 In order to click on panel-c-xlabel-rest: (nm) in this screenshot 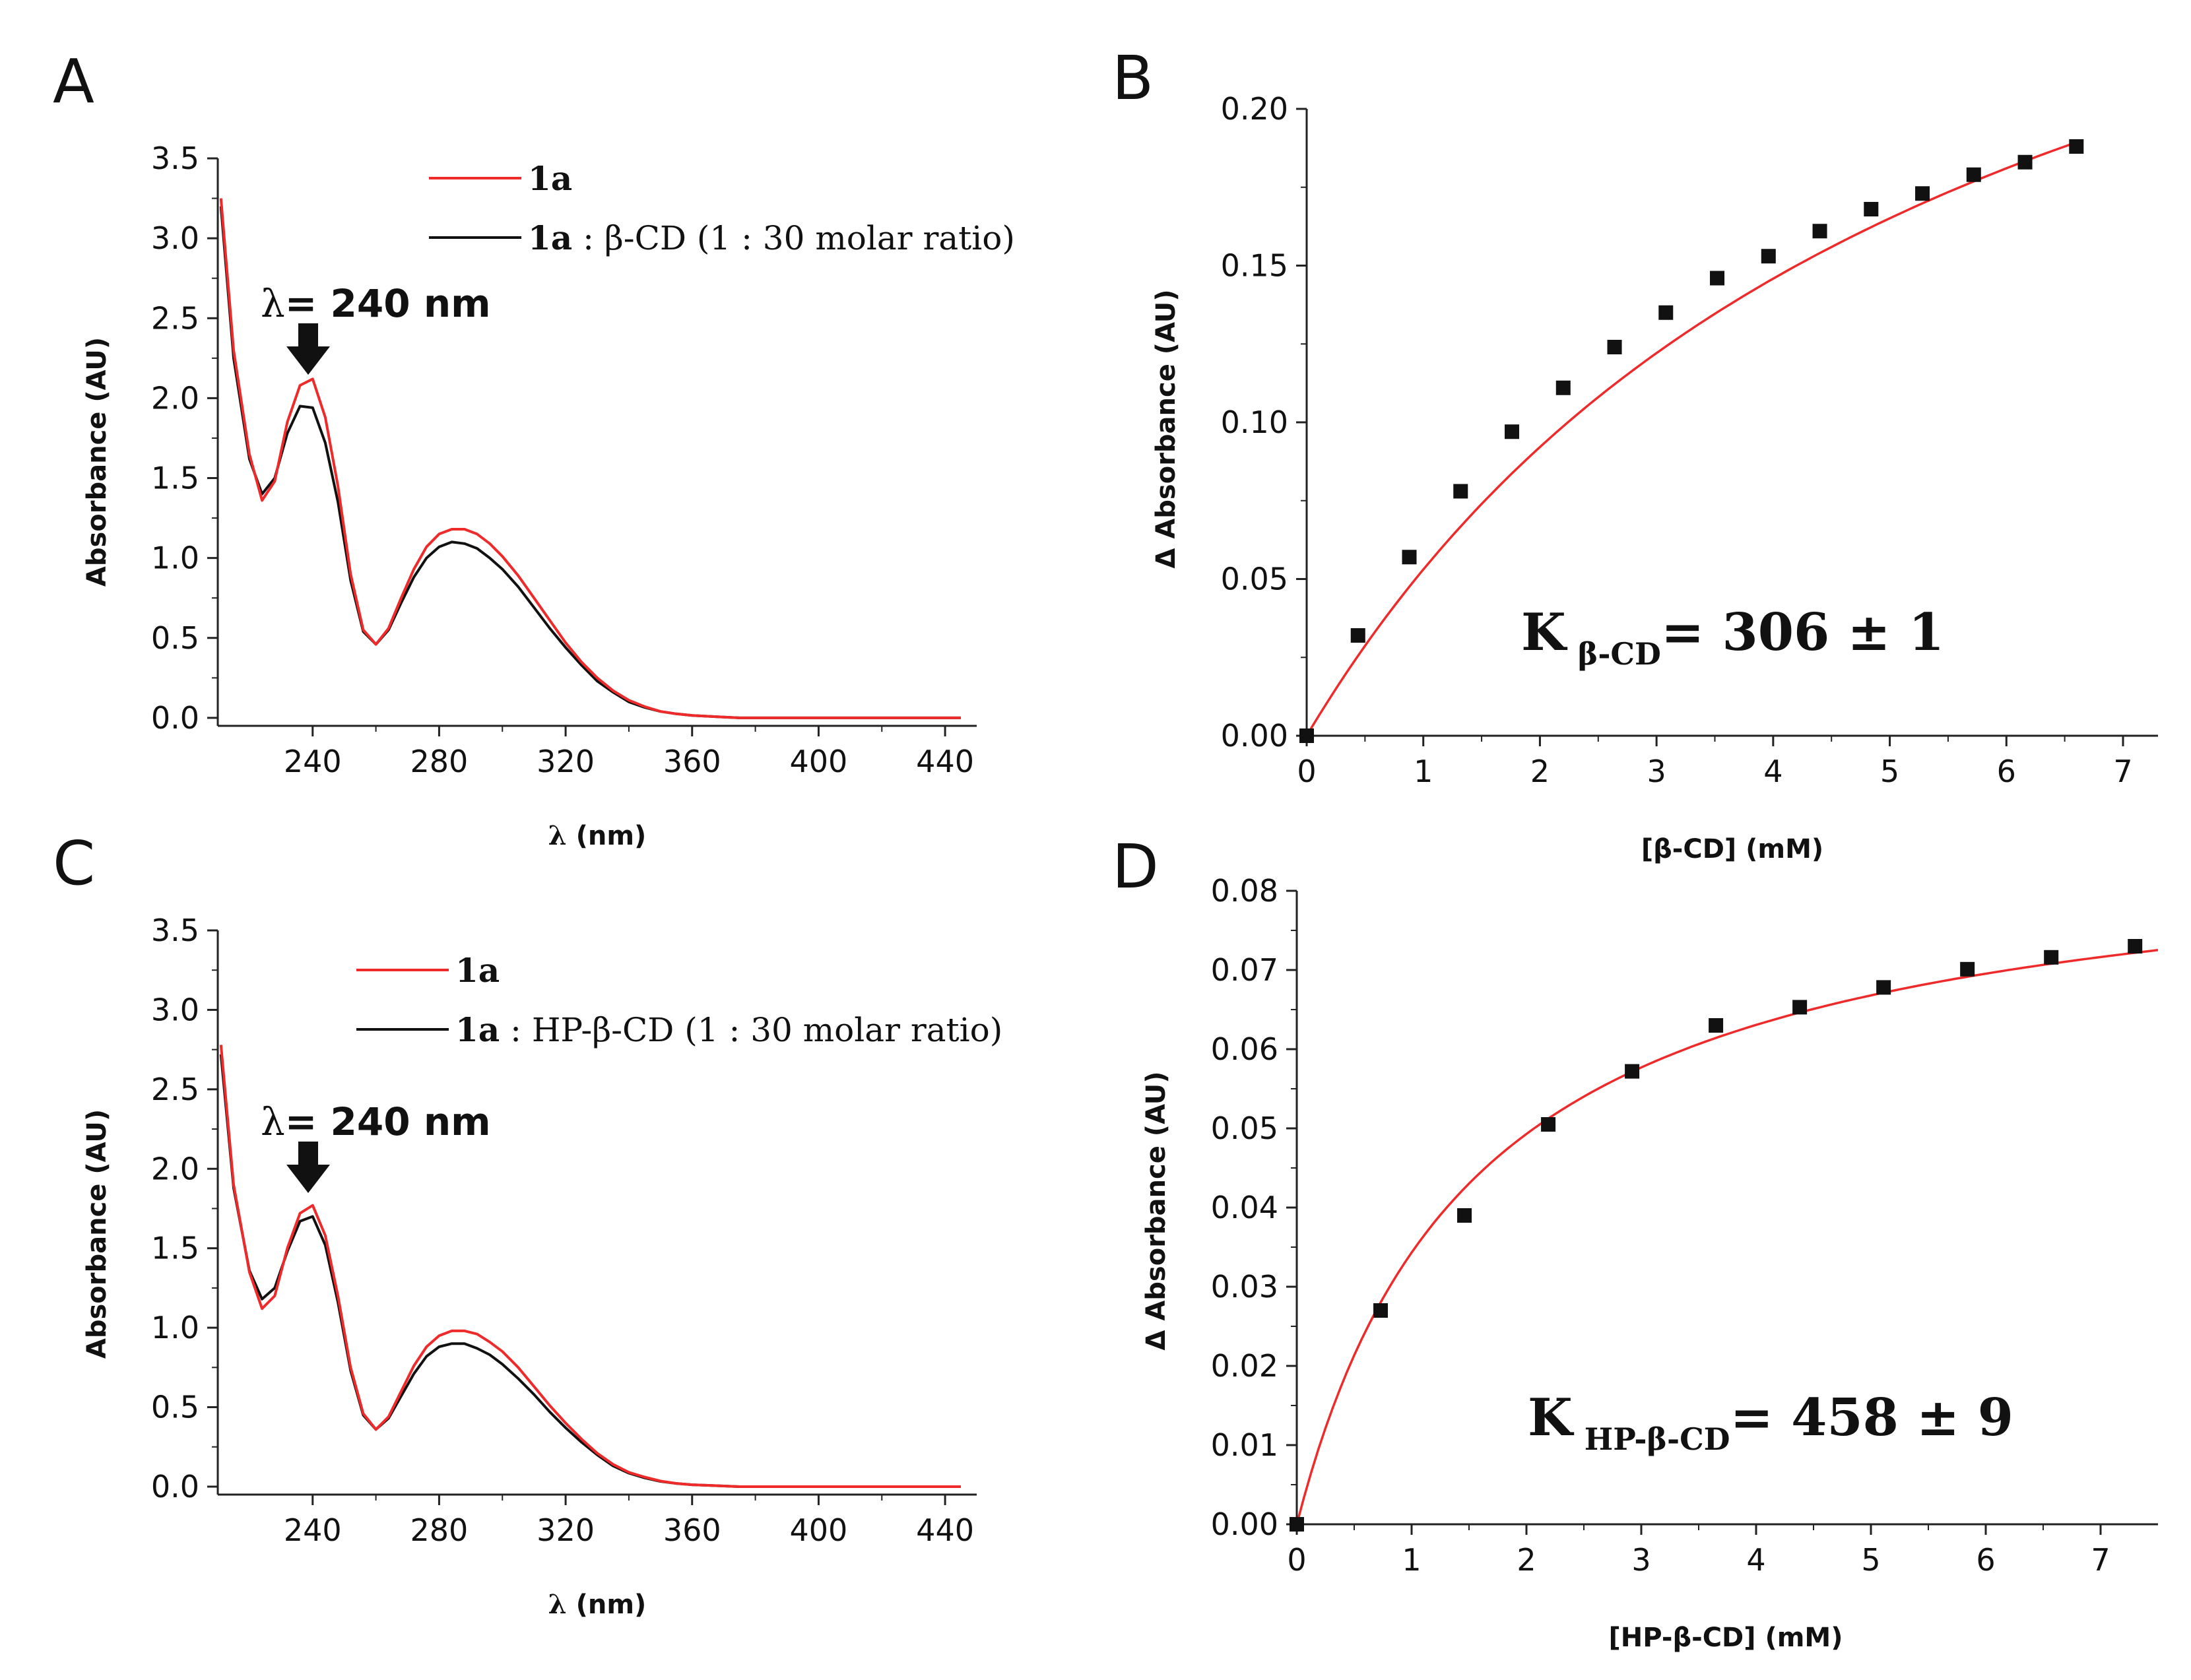, I will do `click(607, 1605)`.